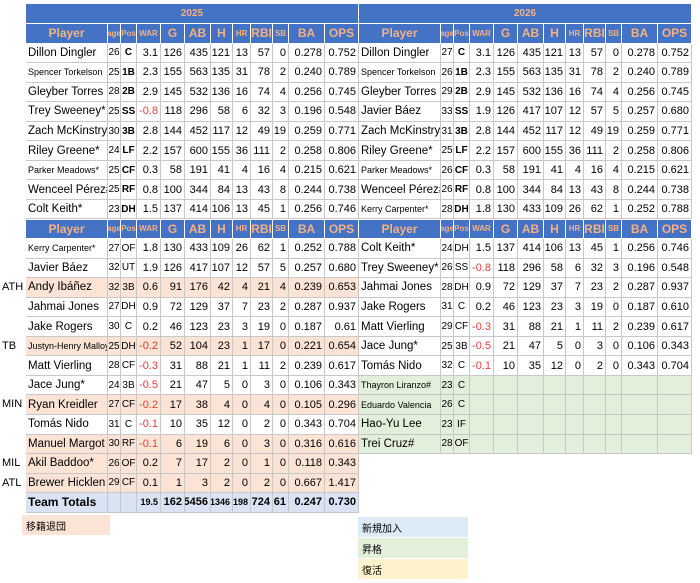 Image resolution: width=700 pixels, height=583 pixels. Describe the element at coordinates (198, 288) in the screenshot. I see `left-bench-row-ab: 176` at that location.